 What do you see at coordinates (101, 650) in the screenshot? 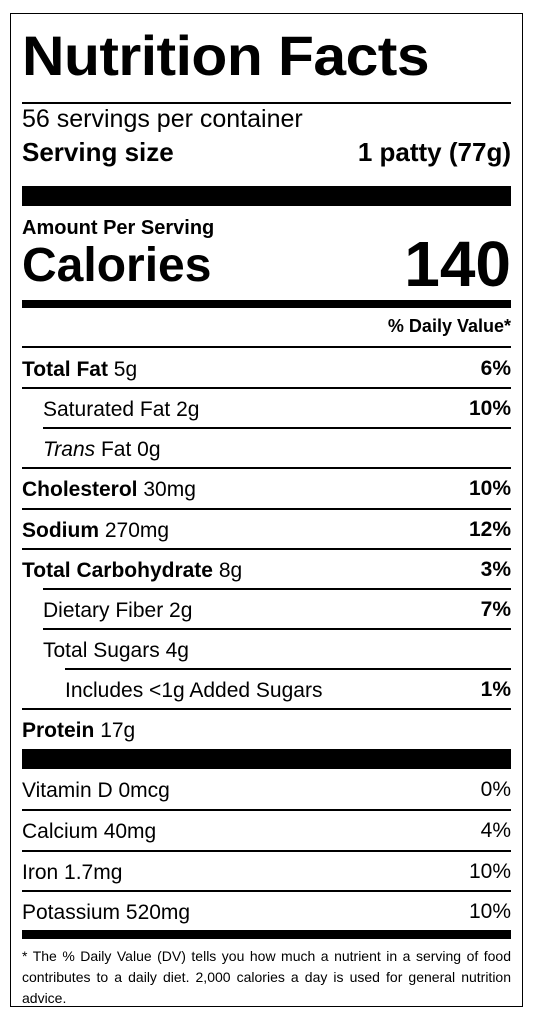
I see `nutrient-name: Total Sugars` at bounding box center [101, 650].